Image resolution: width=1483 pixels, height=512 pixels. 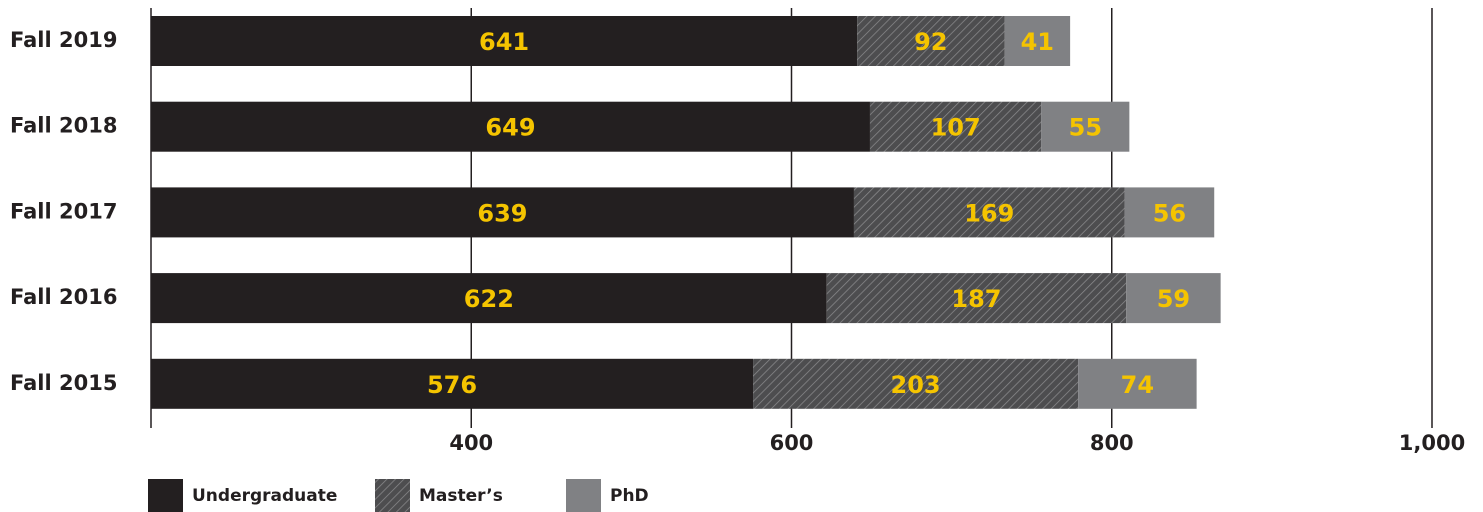 I want to click on value-label: 649, so click(x=510, y=128).